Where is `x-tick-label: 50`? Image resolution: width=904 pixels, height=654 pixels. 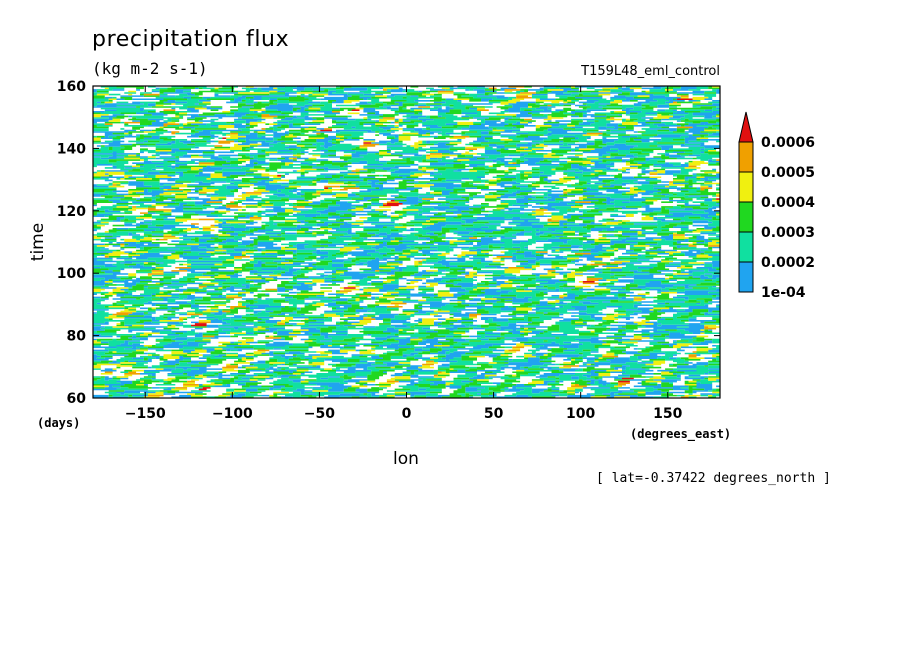
x-tick-label: 50 is located at coordinates (494, 414).